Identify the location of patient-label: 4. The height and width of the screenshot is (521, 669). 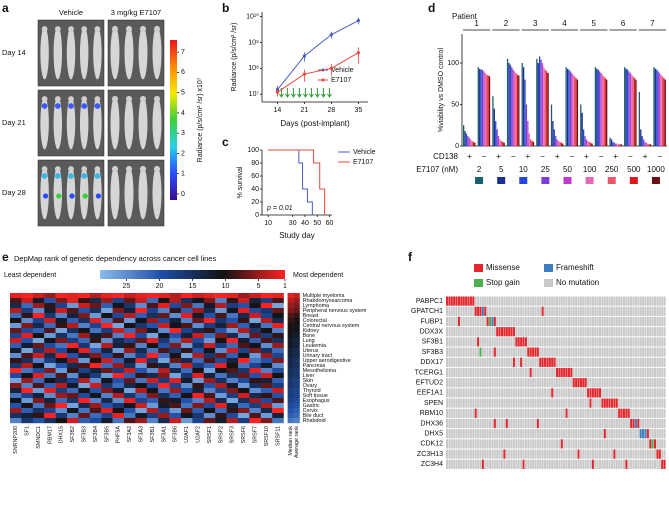
(564, 23).